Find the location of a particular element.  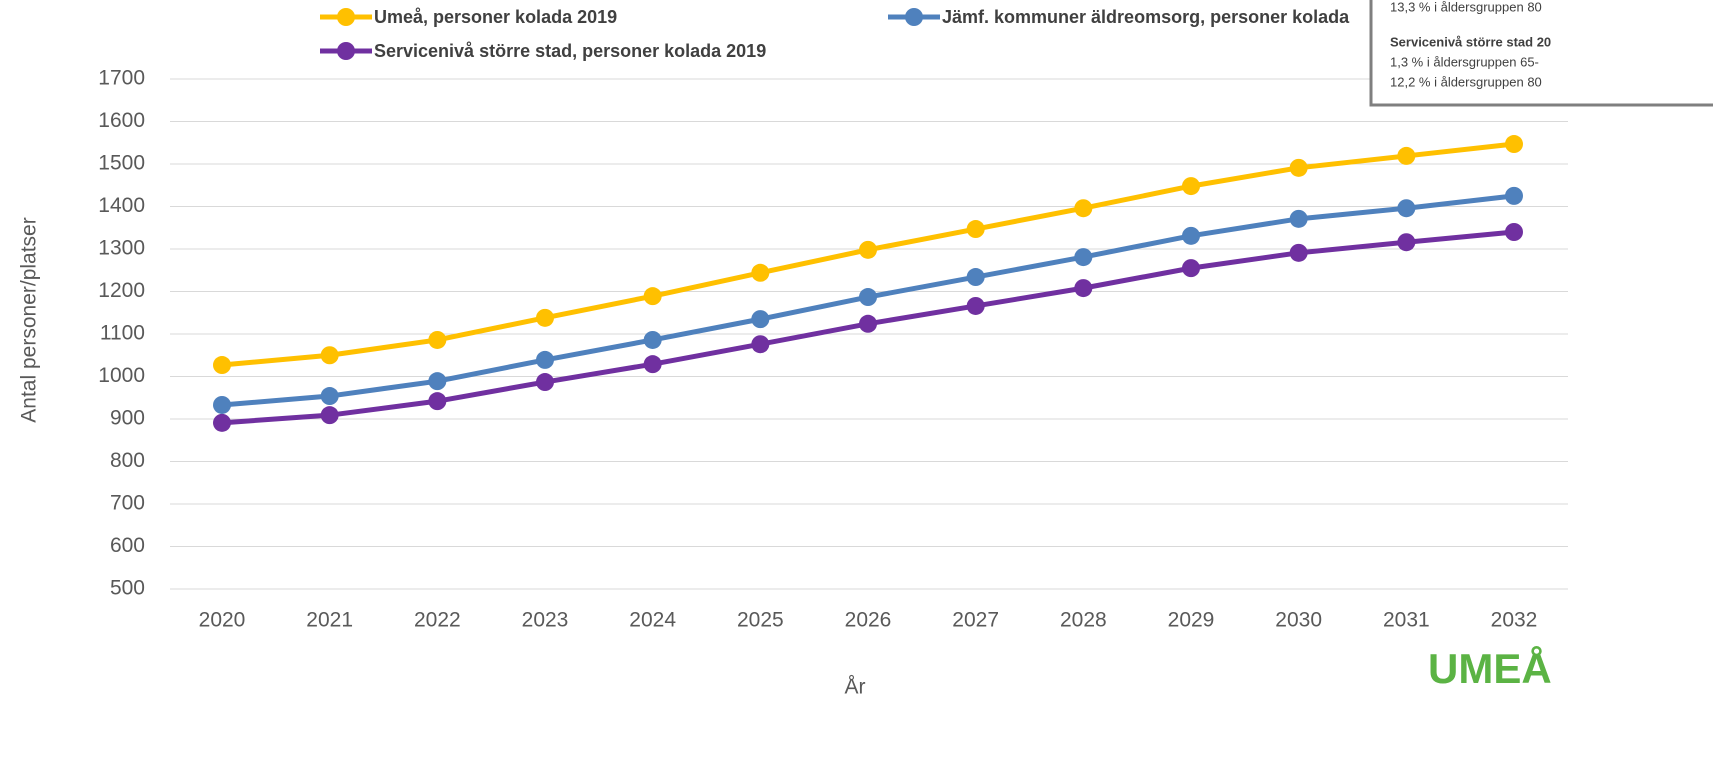

annotation-text: 12,2 % i åldersgruppen 80 is located at coordinates (1466, 81).